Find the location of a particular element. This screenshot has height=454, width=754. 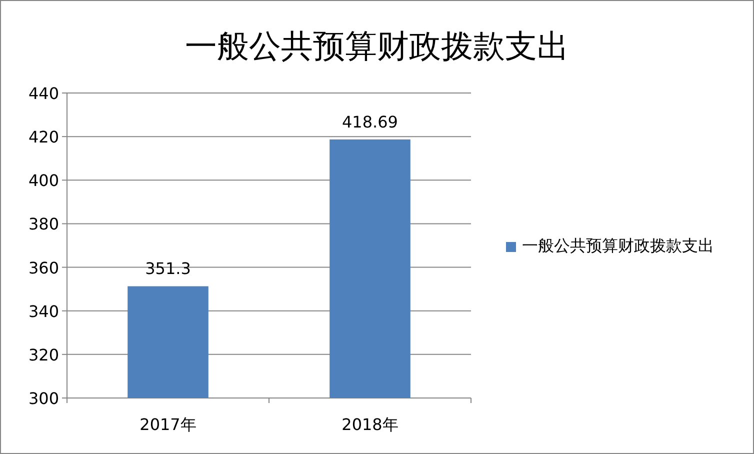

y-tick-label: 340 is located at coordinates (43, 311).